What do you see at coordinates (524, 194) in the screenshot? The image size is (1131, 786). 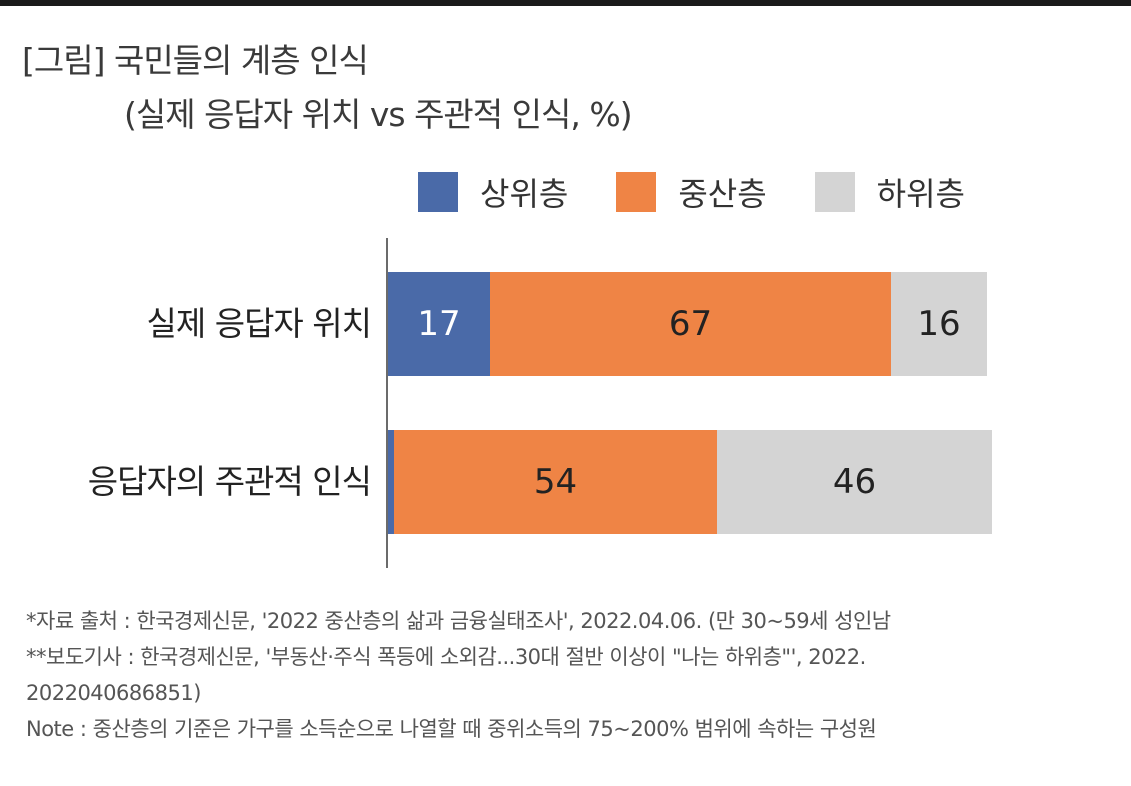 I see `legend-label: 상위층` at bounding box center [524, 194].